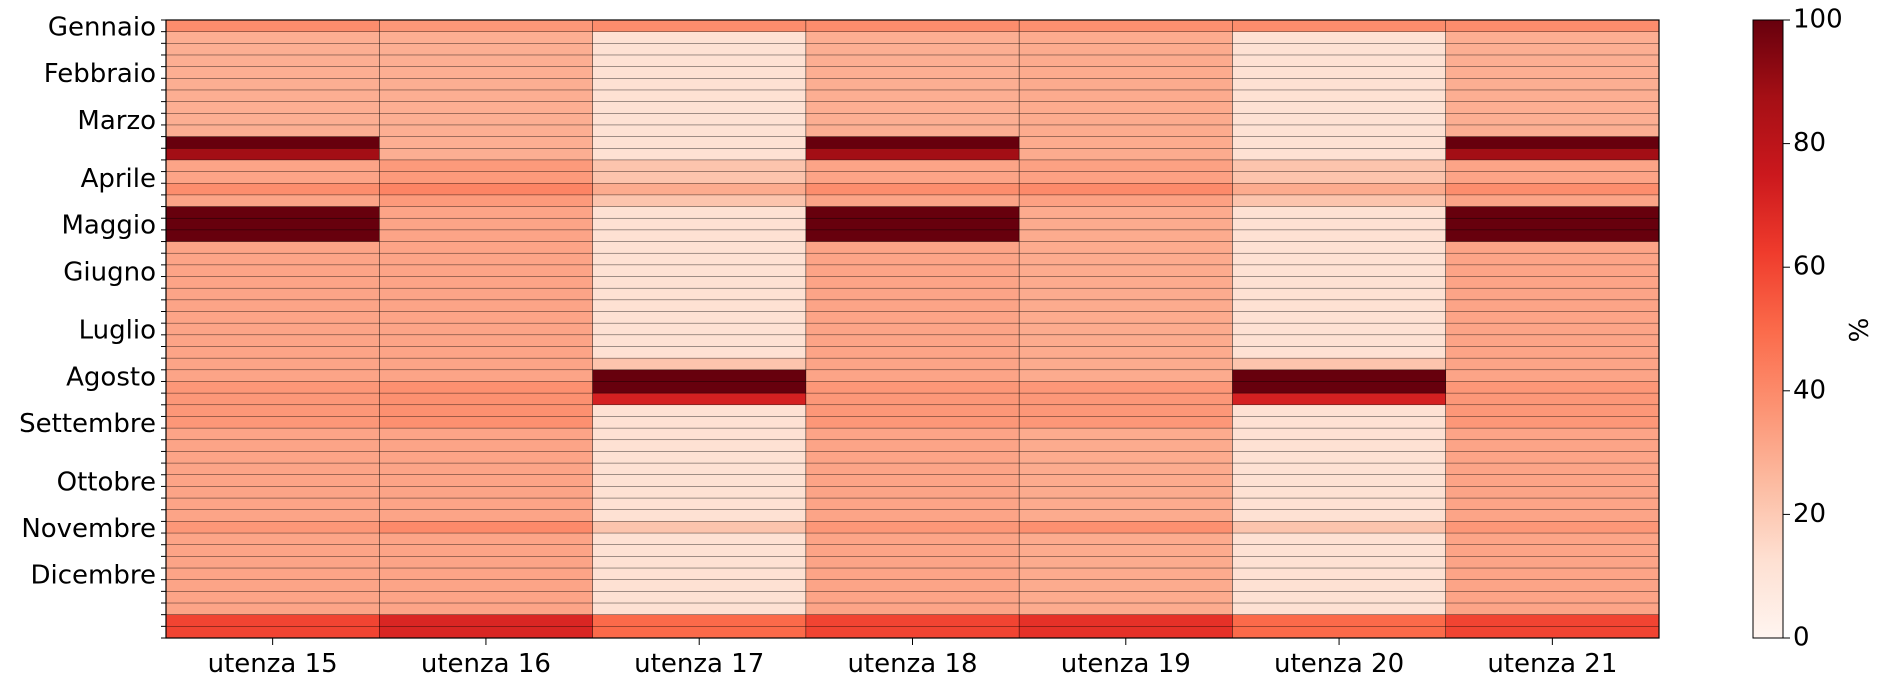 The height and width of the screenshot is (684, 1883). What do you see at coordinates (163, 329) in the screenshot?
I see `y-minor-ticks` at bounding box center [163, 329].